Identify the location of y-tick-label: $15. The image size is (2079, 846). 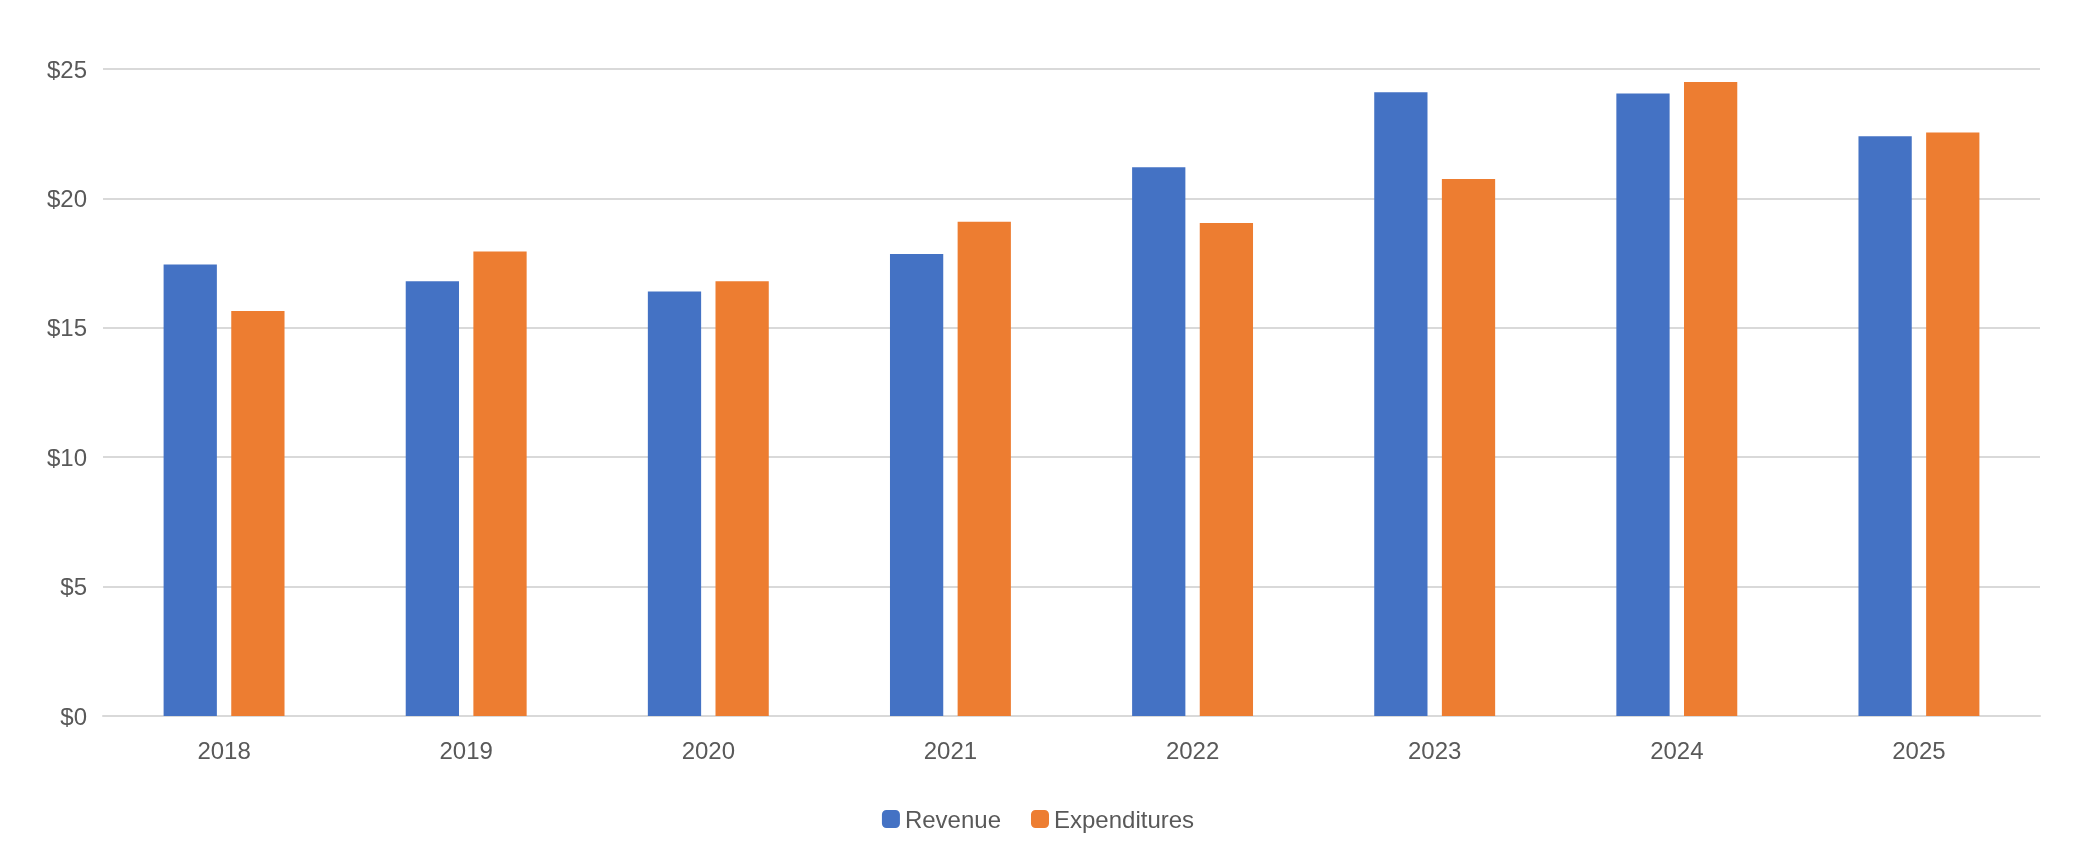
(66, 328).